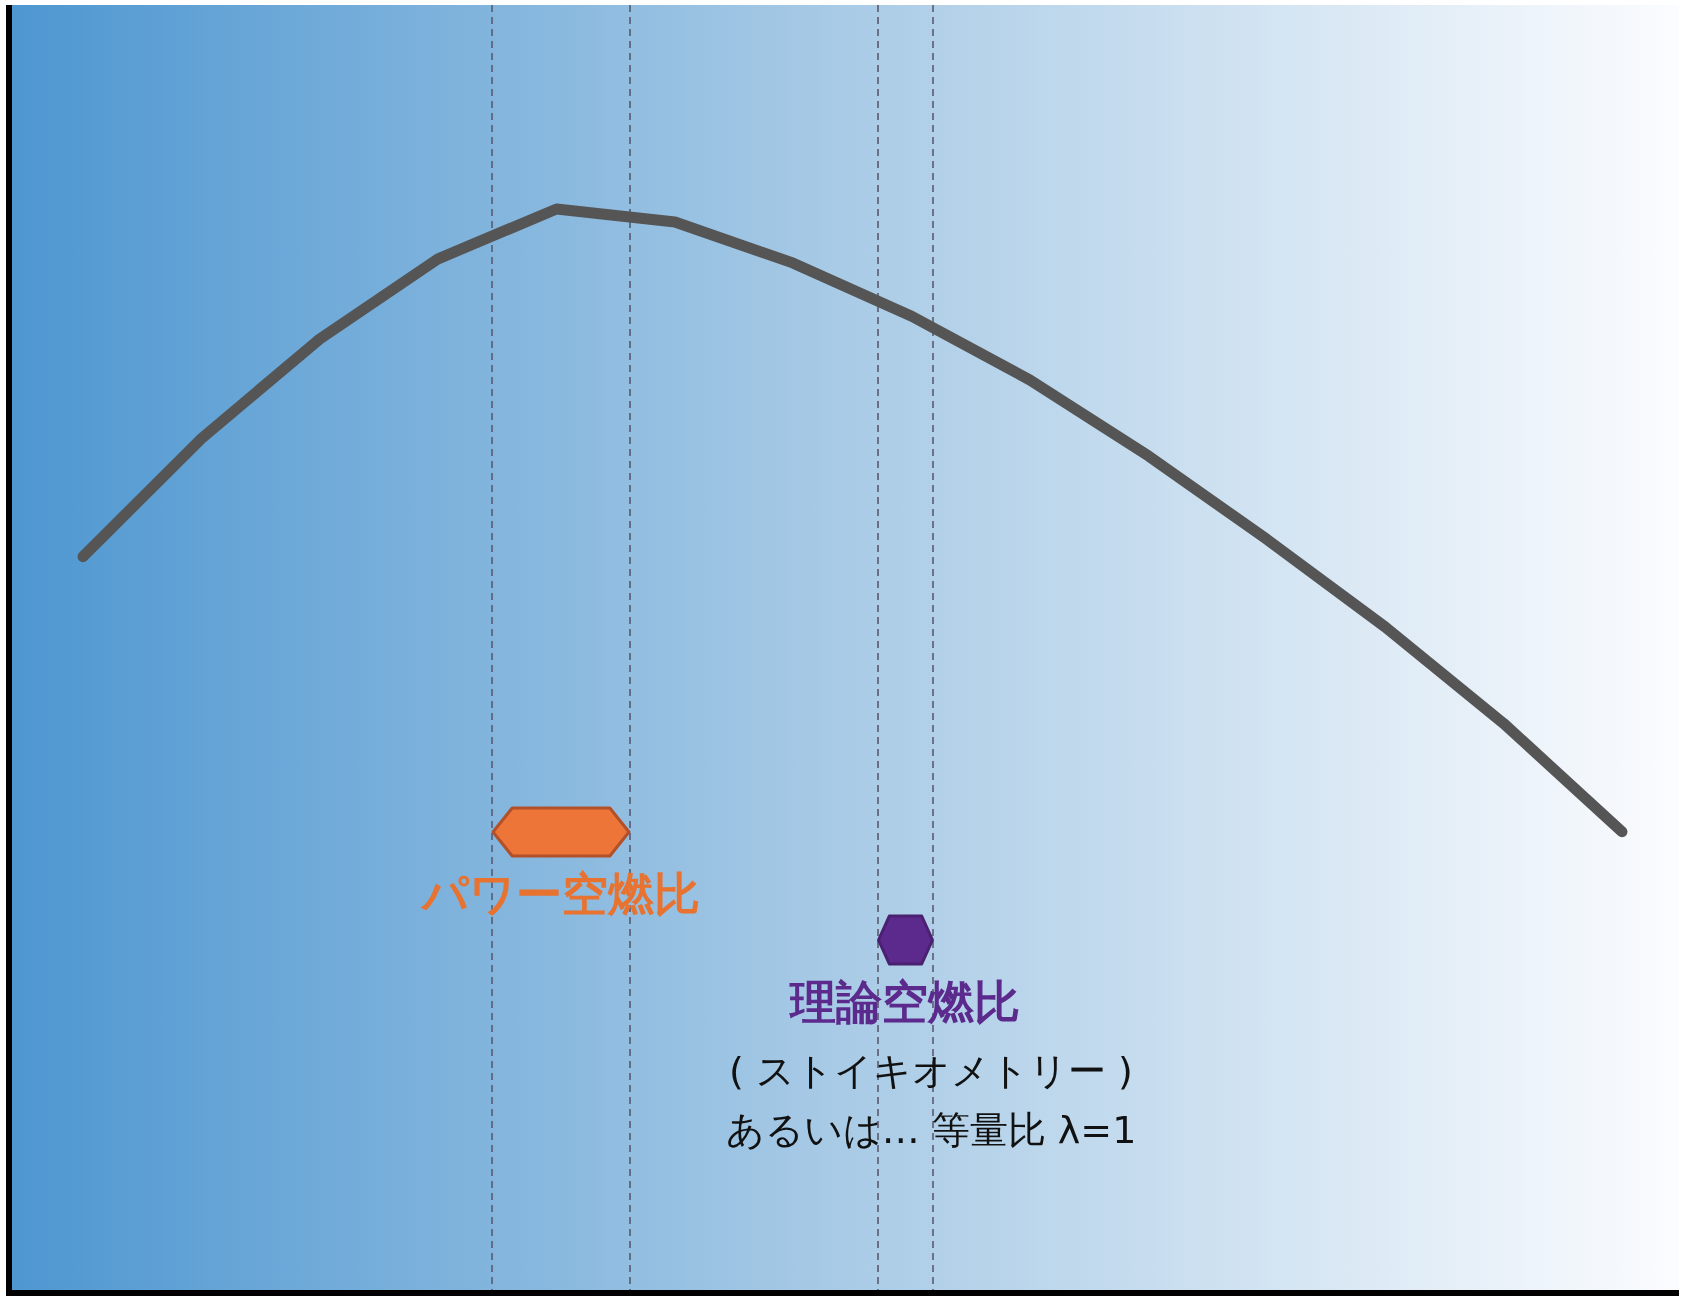 This screenshot has width=1682, height=1296. What do you see at coordinates (560, 894) in the screenshot?
I see `annotation: パワー空燃比` at bounding box center [560, 894].